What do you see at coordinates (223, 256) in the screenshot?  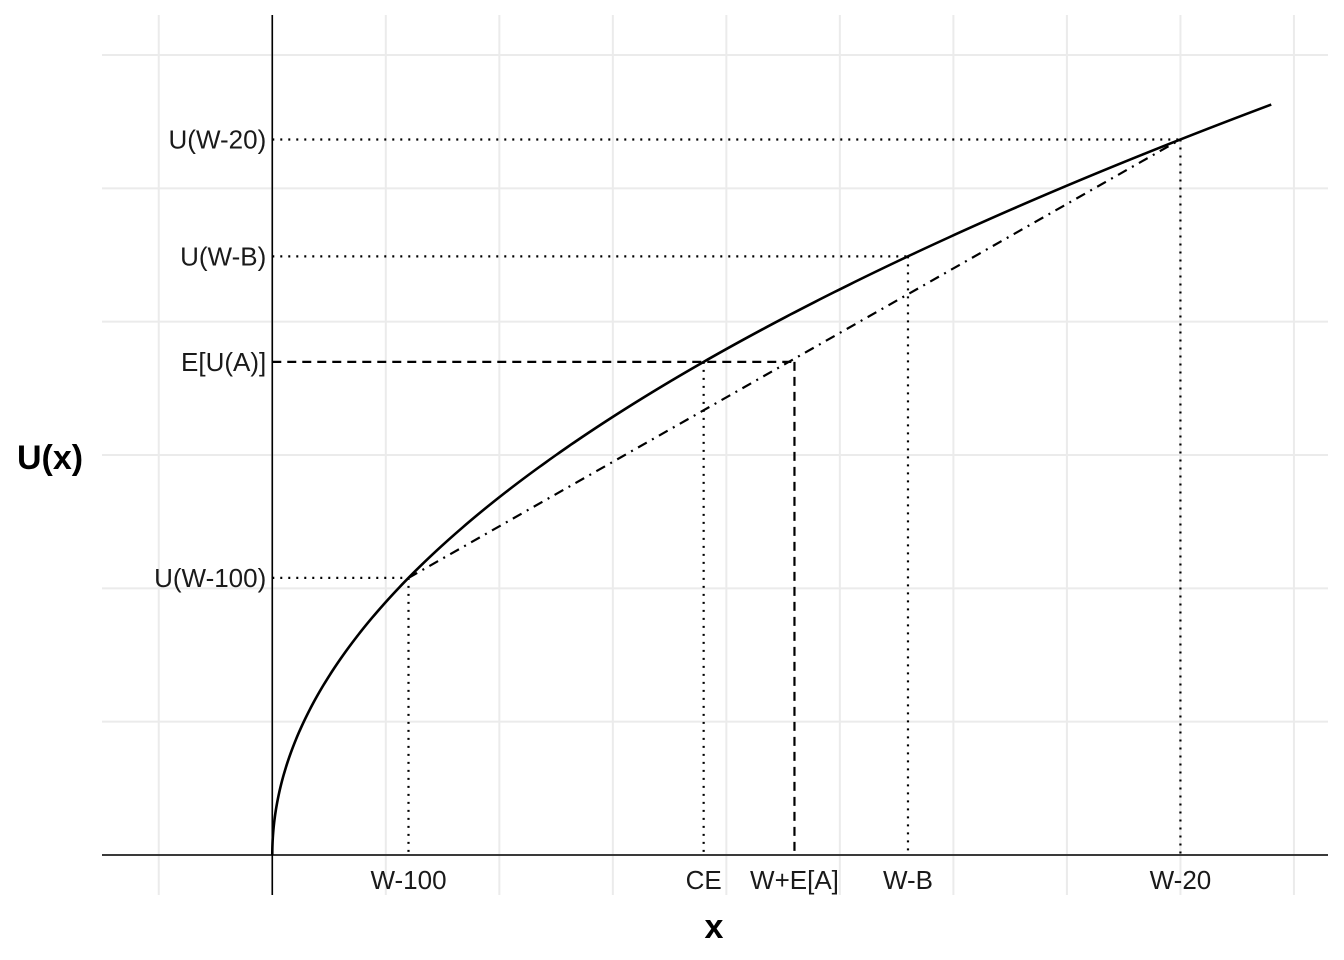 I see `y-tick-label-2: U(W-B)` at bounding box center [223, 256].